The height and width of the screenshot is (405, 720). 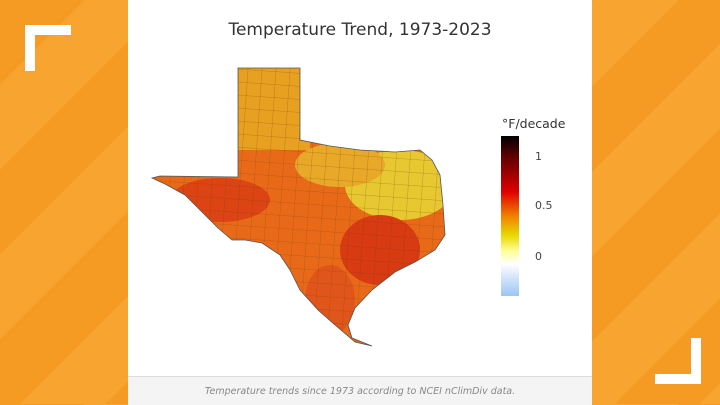 What do you see at coordinates (538, 256) in the screenshot?
I see `colorbar-tick: 0` at bounding box center [538, 256].